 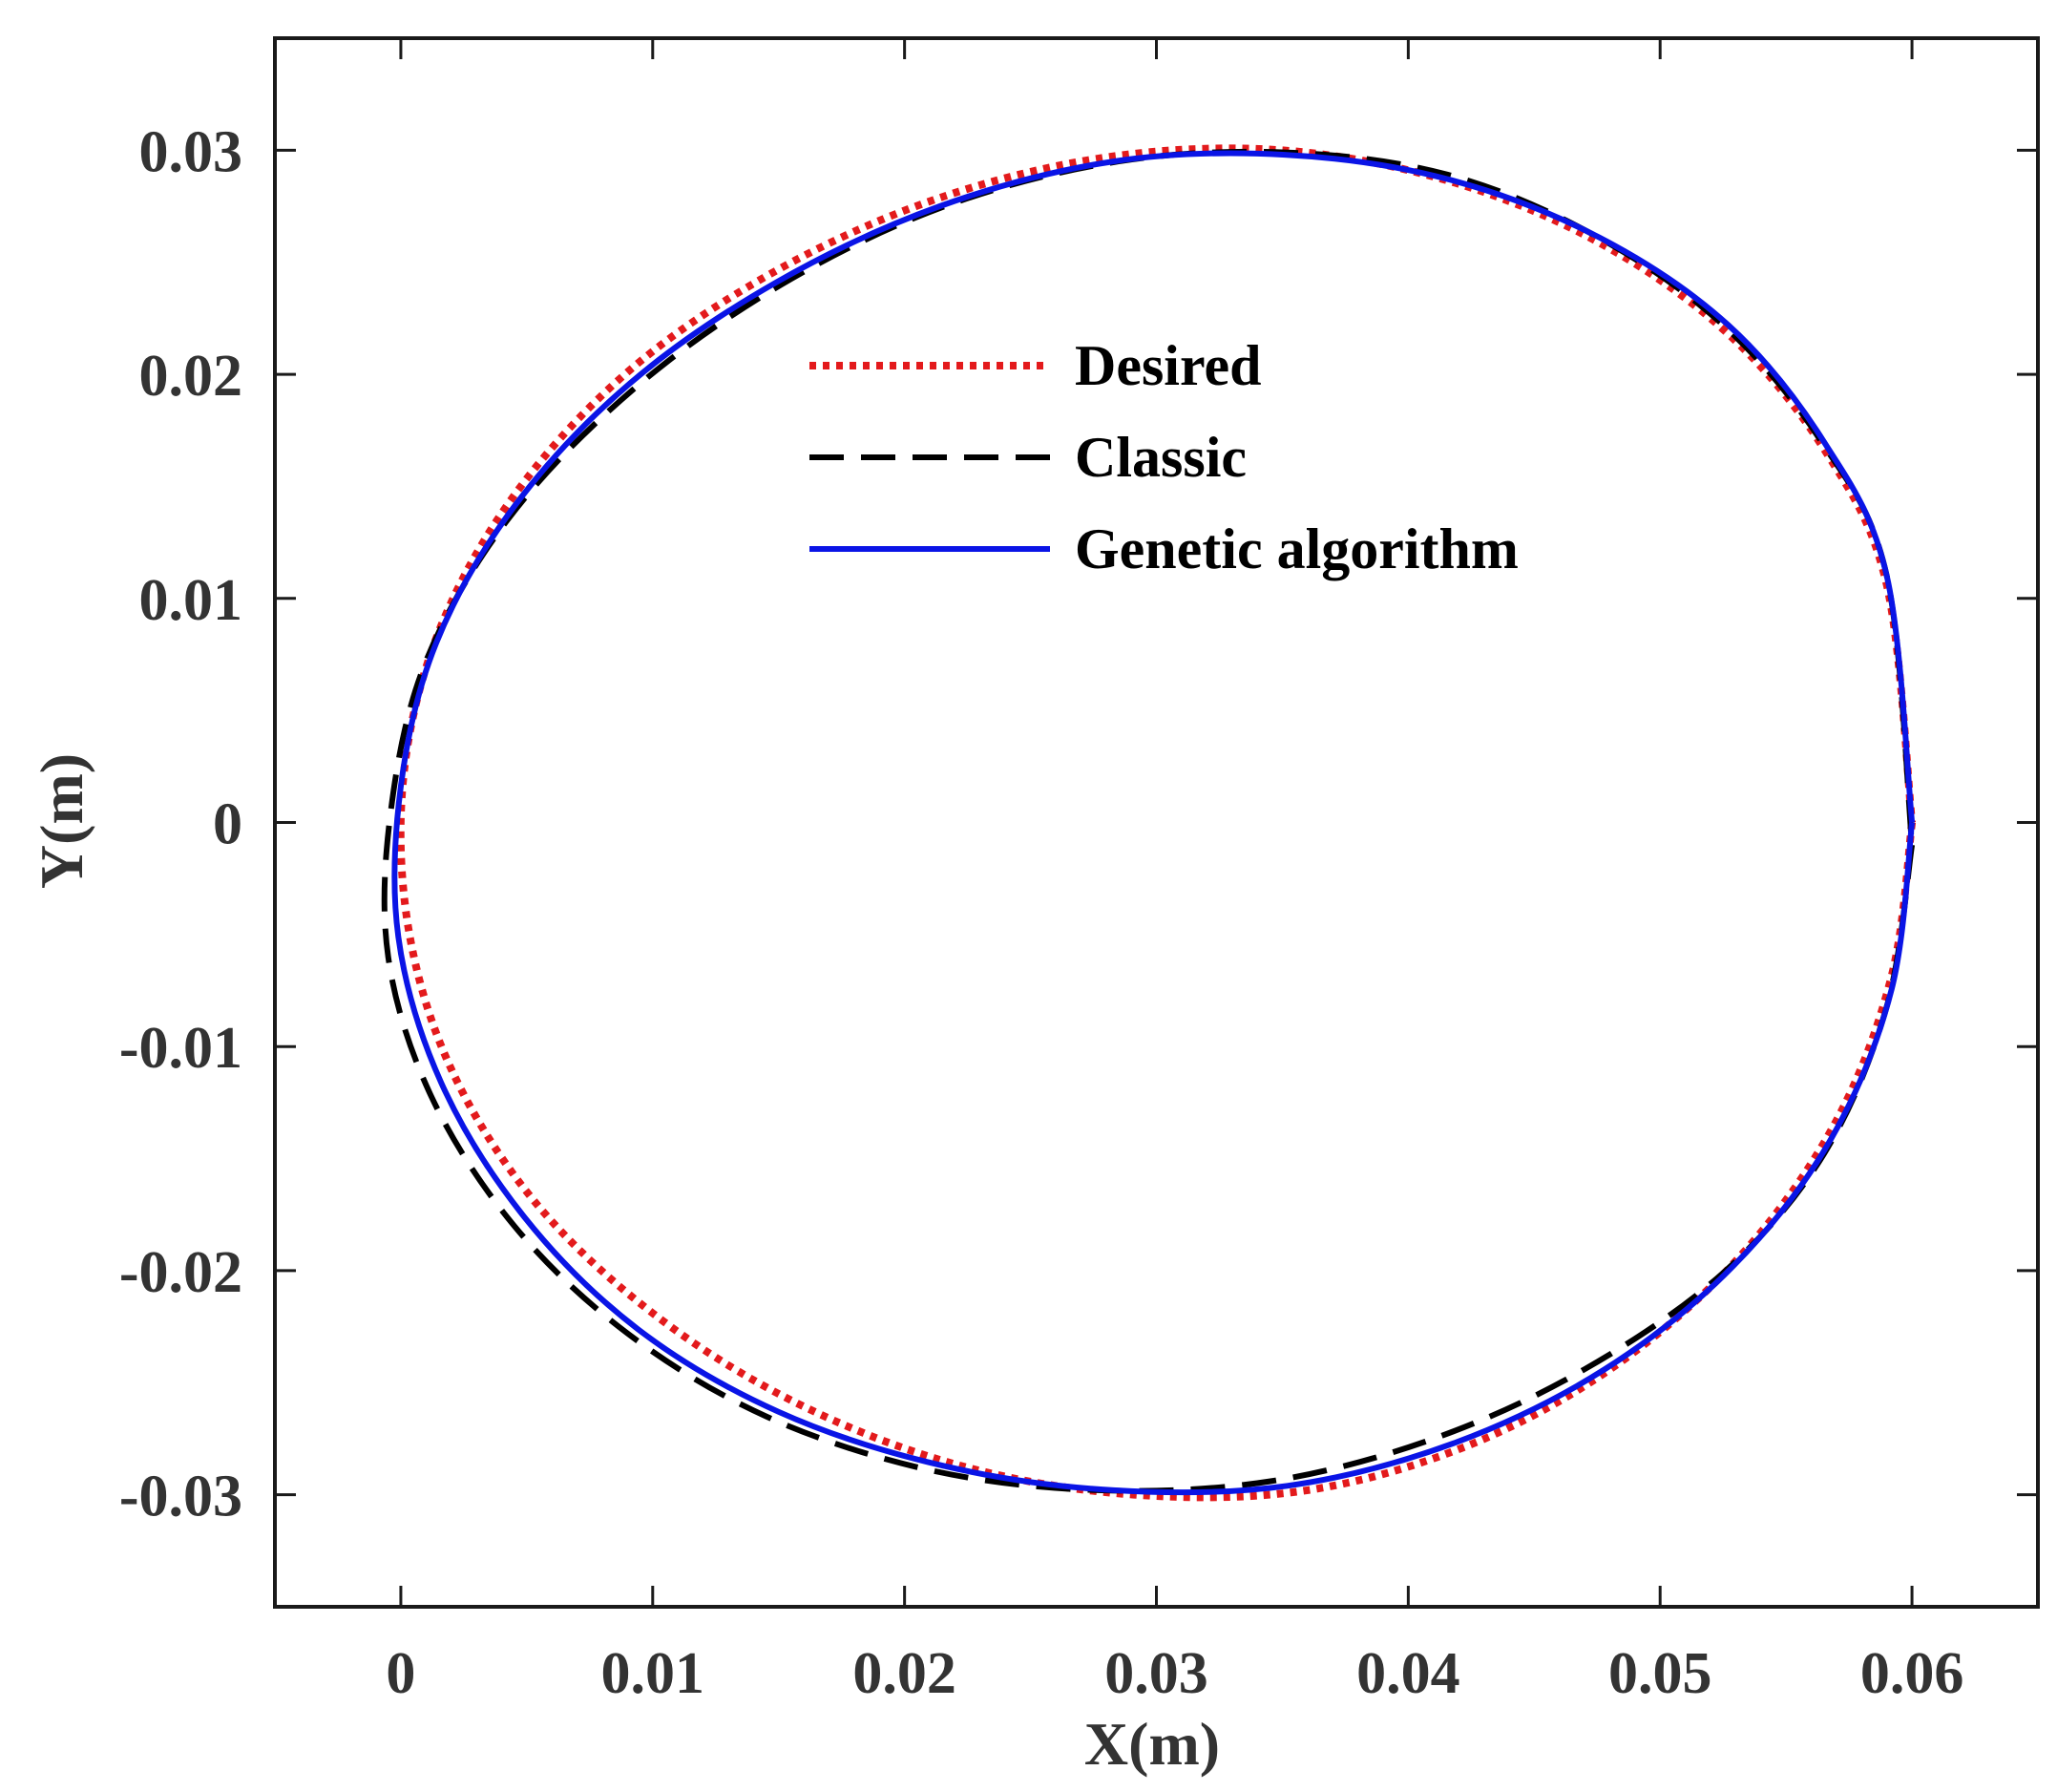 I want to click on x-tick-label: 0, so click(x=401, y=1674).